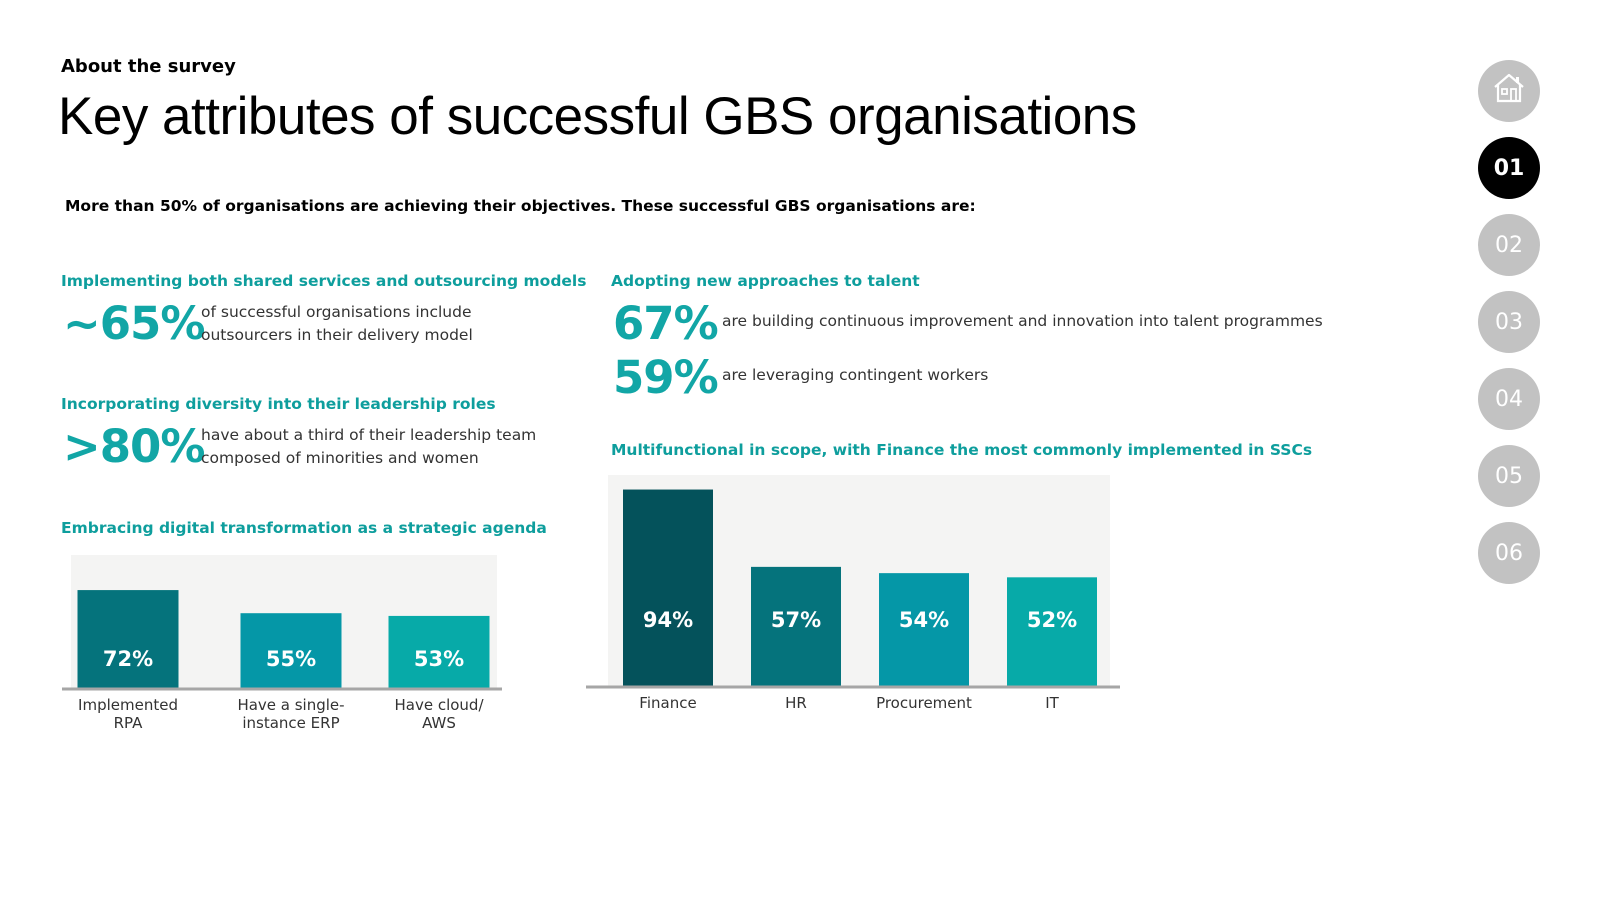 This screenshot has width=1600, height=900. Describe the element at coordinates (1509, 168) in the screenshot. I see `nav-section-01: 01` at that location.